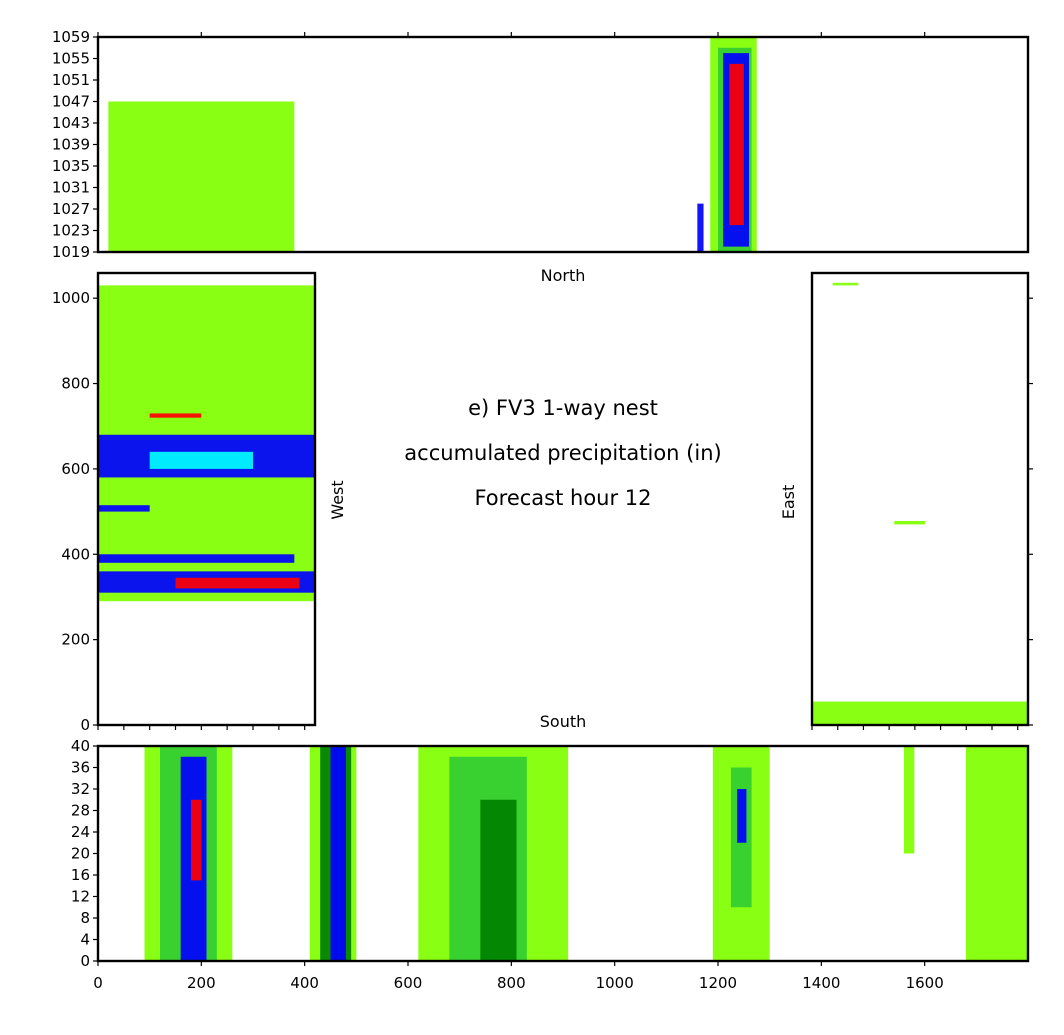 The height and width of the screenshot is (1035, 1064). What do you see at coordinates (75, 469) in the screenshot?
I see `west-ytick-label-3: 600` at bounding box center [75, 469].